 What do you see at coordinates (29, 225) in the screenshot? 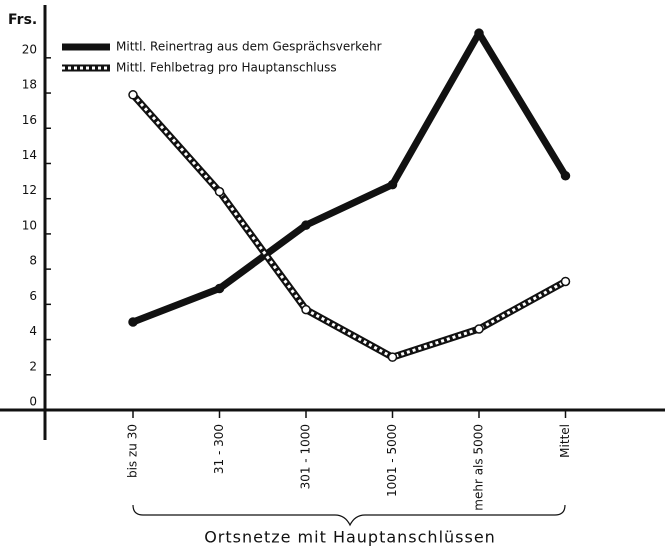
I see `y-tick-label: 10` at bounding box center [29, 225].